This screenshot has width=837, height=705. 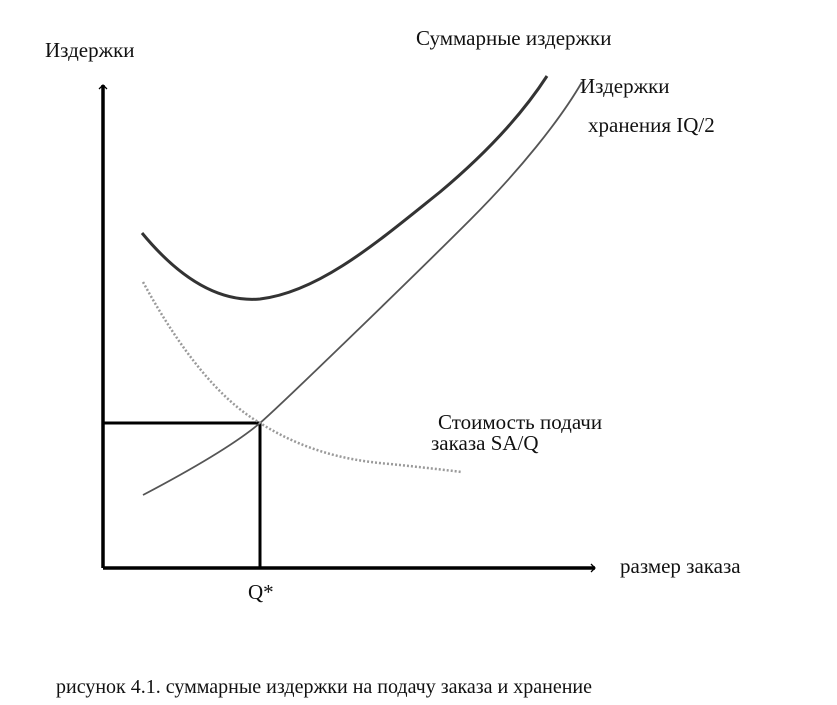 What do you see at coordinates (90, 50) in the screenshot?
I see `y-axis-label: Издержки` at bounding box center [90, 50].